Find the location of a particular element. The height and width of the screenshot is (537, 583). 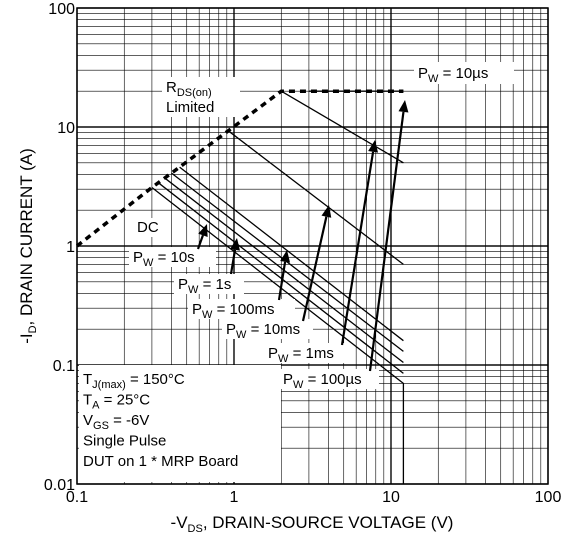

label-pw-1s: PW = 1s is located at coordinates (209, 285).